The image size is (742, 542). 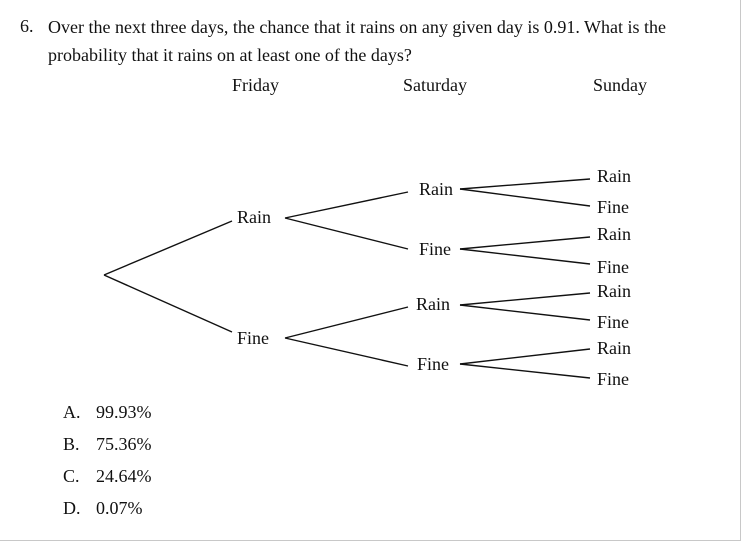 I want to click on branch-sat-rain1-to-sun-rain, so click(x=525, y=184).